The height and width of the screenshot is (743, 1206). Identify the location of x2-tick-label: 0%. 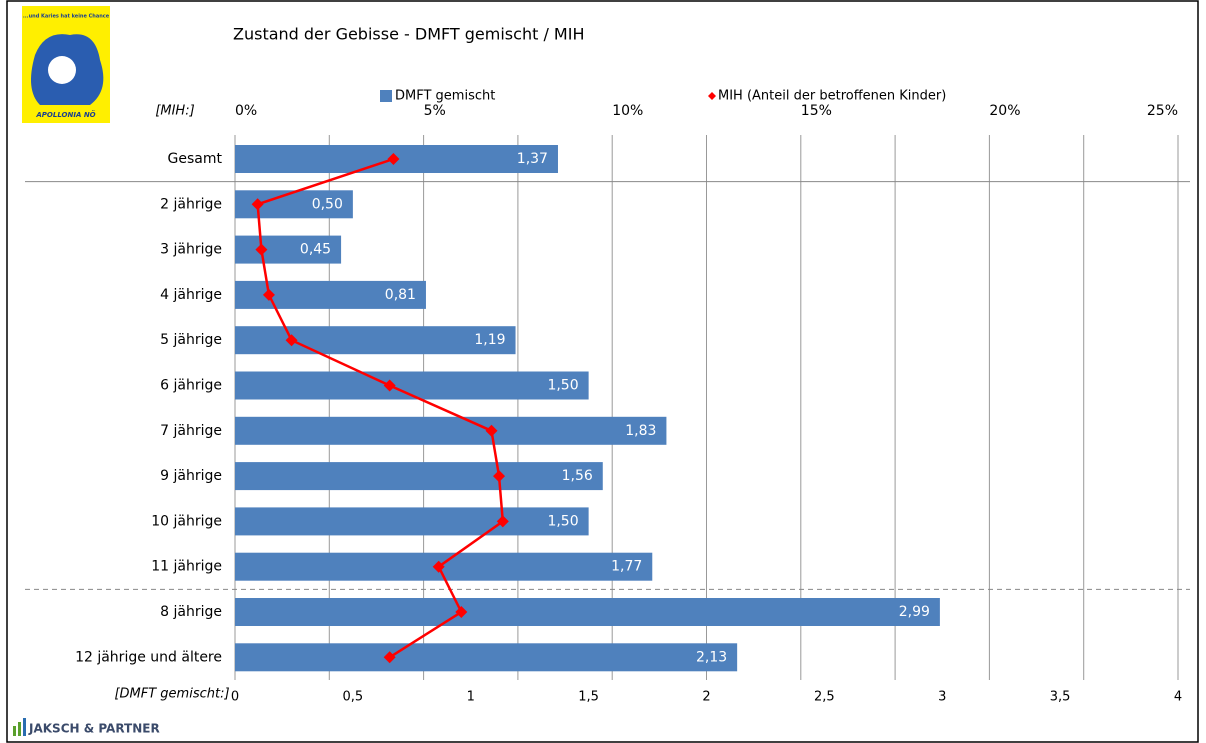
(246, 111).